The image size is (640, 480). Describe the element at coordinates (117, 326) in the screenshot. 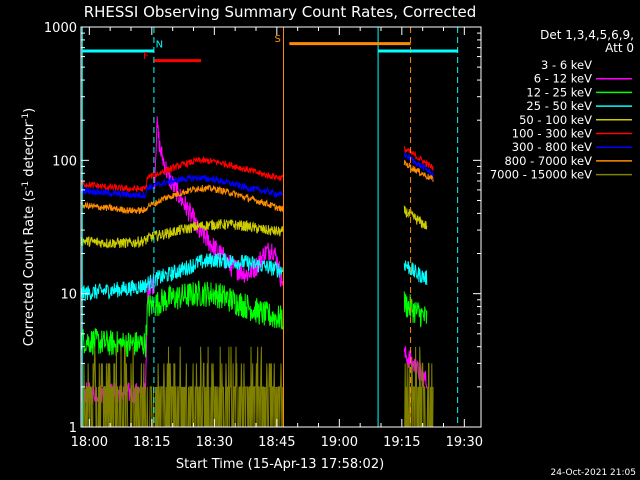

I see `series-line-12-25-kev-seg0` at that location.